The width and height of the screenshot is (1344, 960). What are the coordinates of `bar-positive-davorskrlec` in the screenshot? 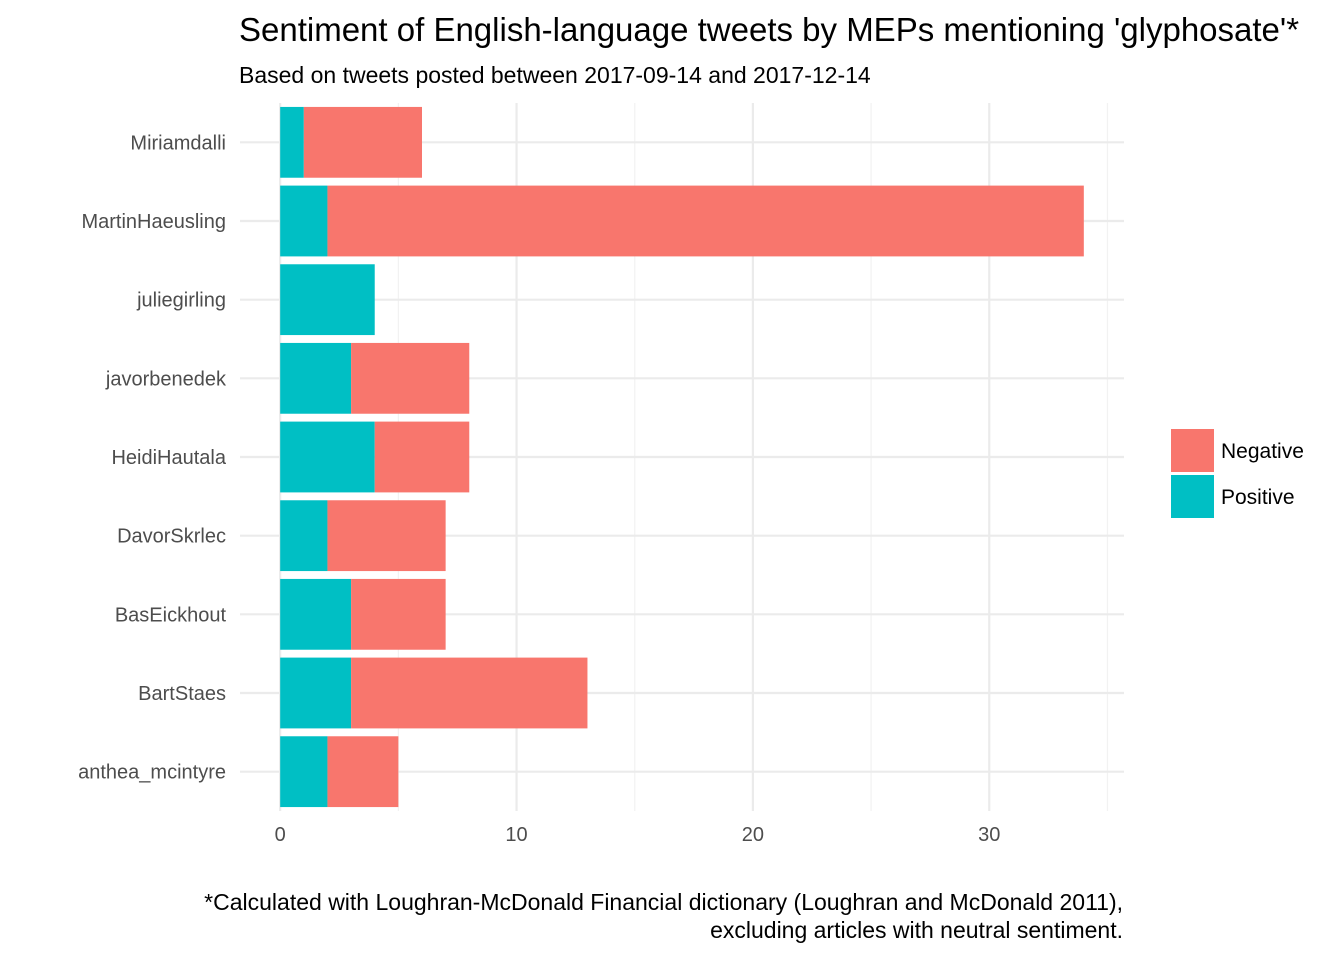 It's located at (304, 536).